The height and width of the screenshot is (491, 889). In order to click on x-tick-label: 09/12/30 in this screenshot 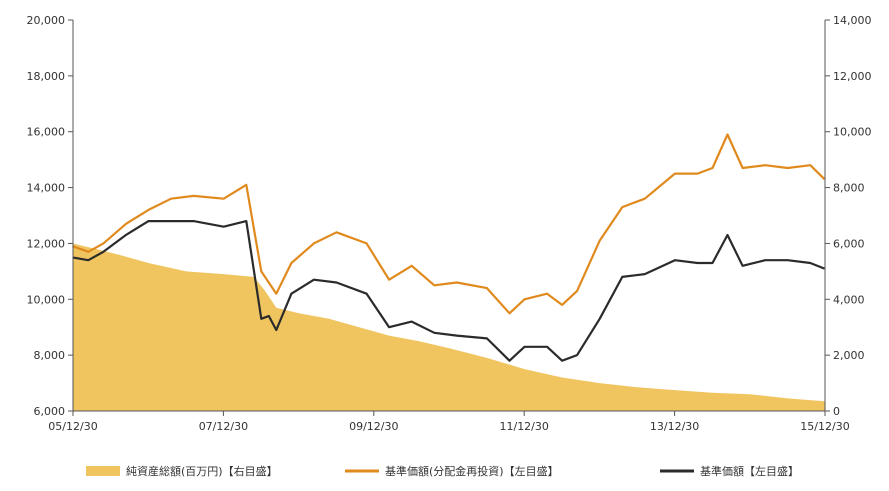, I will do `click(373, 426)`.